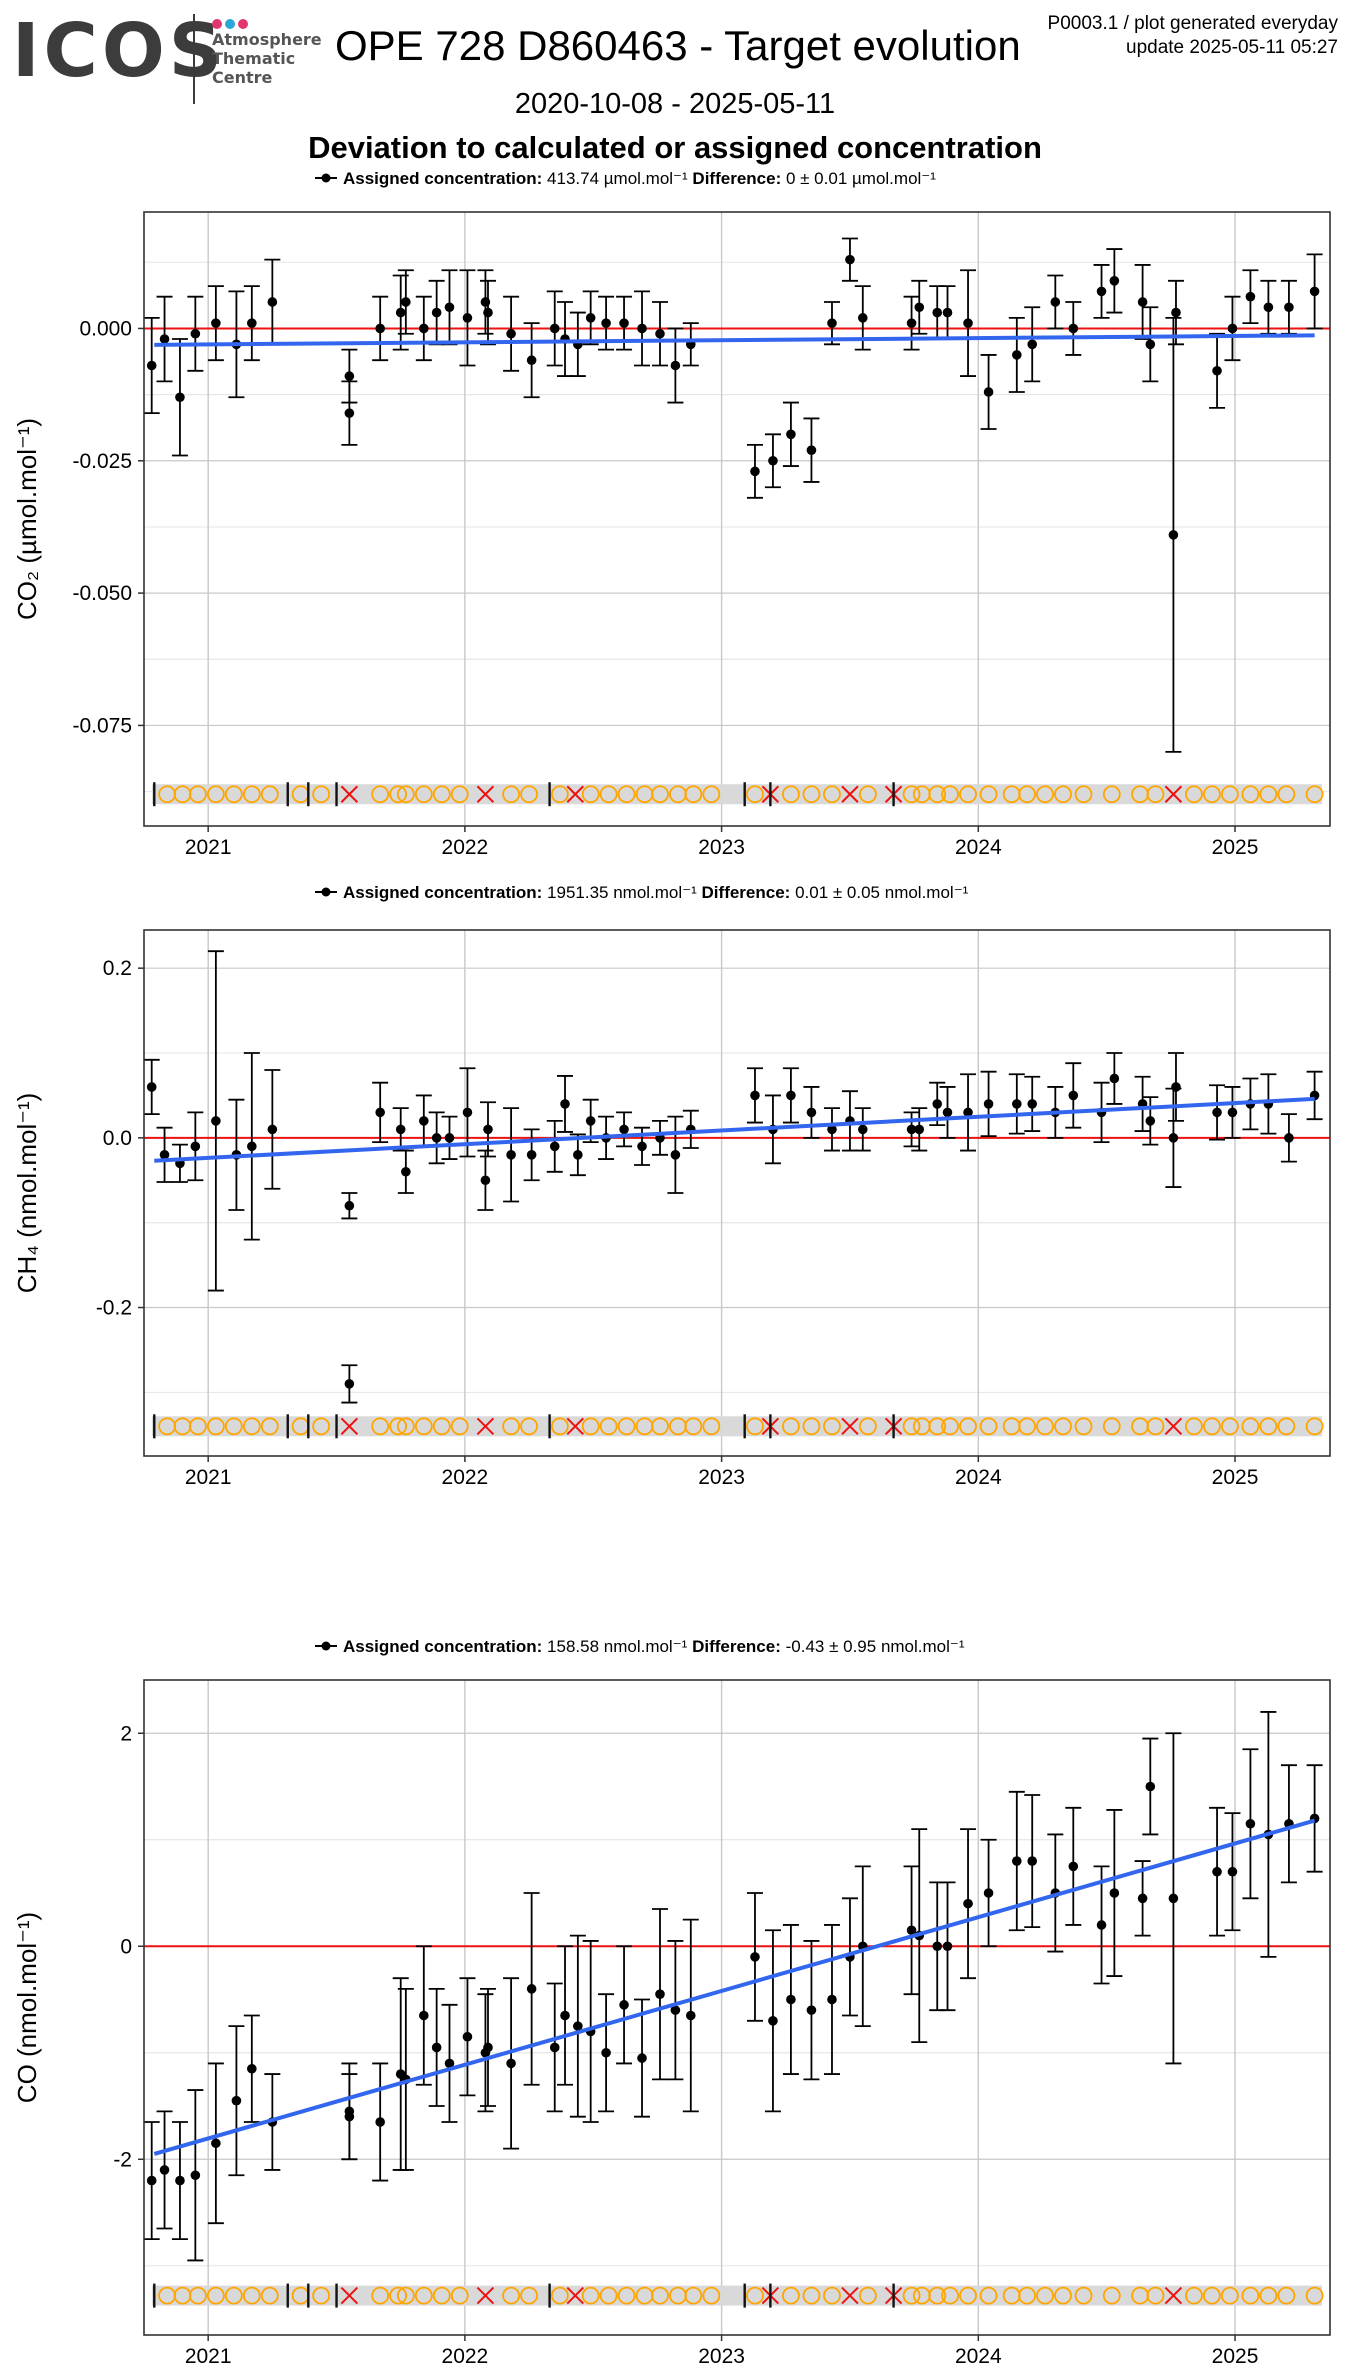 The image size is (1350, 2370). I want to click on legend-diff-value: 0 ± 0.01 µmol.mol⁻¹, so click(861, 178).